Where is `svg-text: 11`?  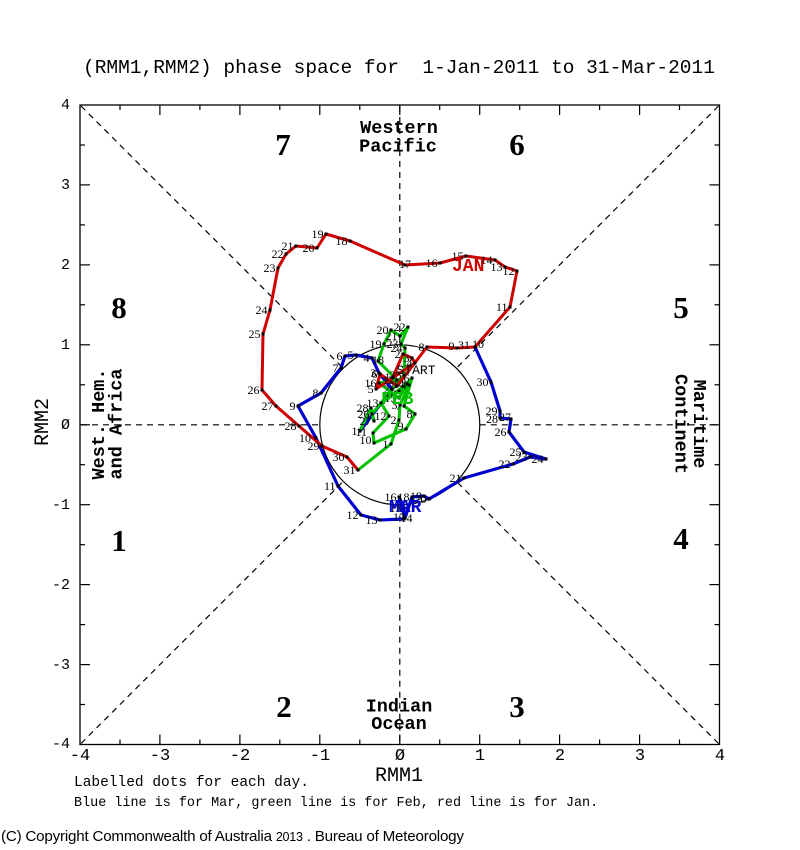
svg-text: 11 is located at coordinates (361, 432).